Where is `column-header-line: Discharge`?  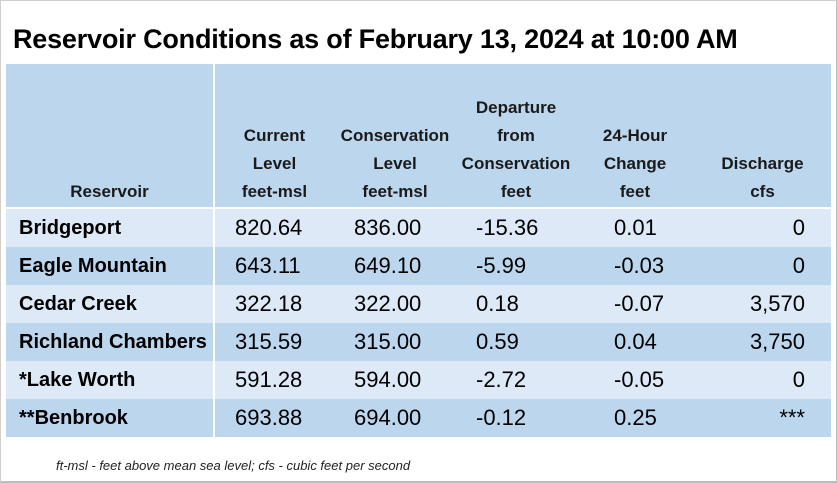 column-header-line: Discharge is located at coordinates (762, 163).